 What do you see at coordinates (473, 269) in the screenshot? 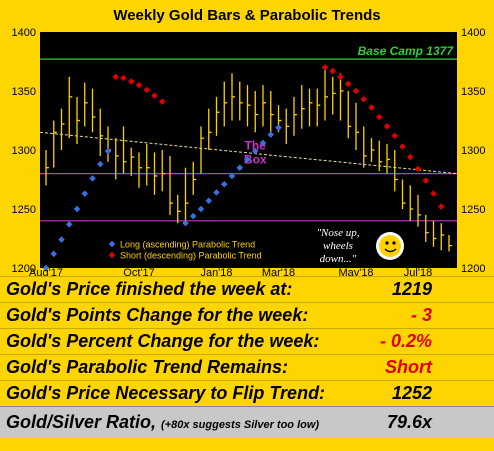
I see `y-tick-label-right: 1200` at bounding box center [473, 269].